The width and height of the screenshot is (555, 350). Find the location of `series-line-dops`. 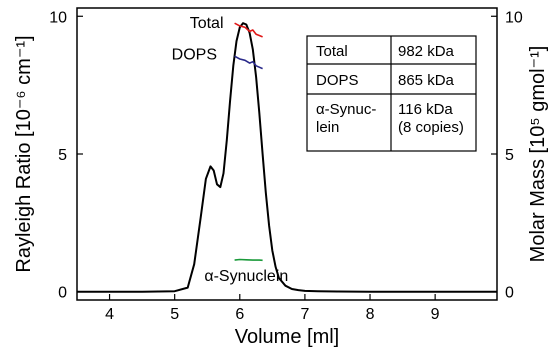

series-line-dops is located at coordinates (248, 62).